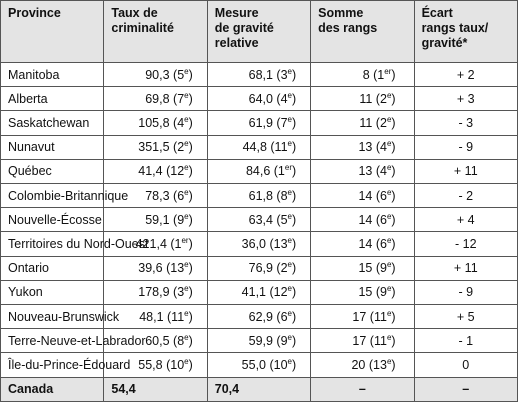  I want to click on value-cell: + 11, so click(465, 268).